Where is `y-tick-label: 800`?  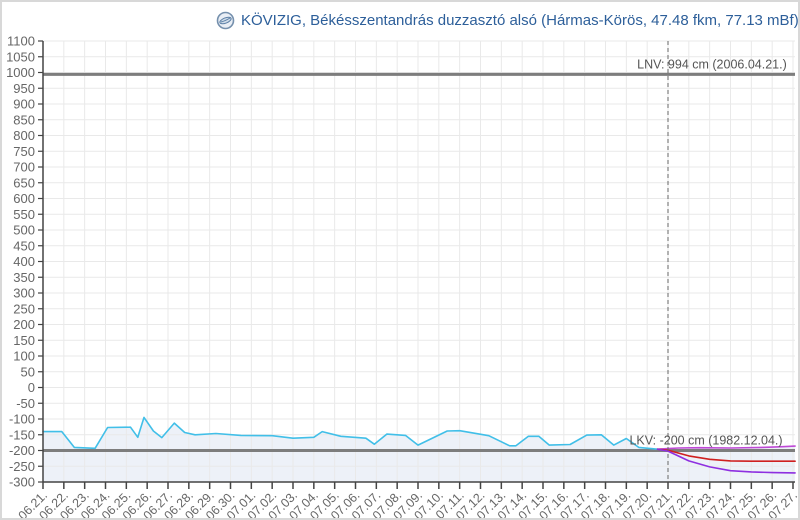 y-tick-label: 800 is located at coordinates (24, 135).